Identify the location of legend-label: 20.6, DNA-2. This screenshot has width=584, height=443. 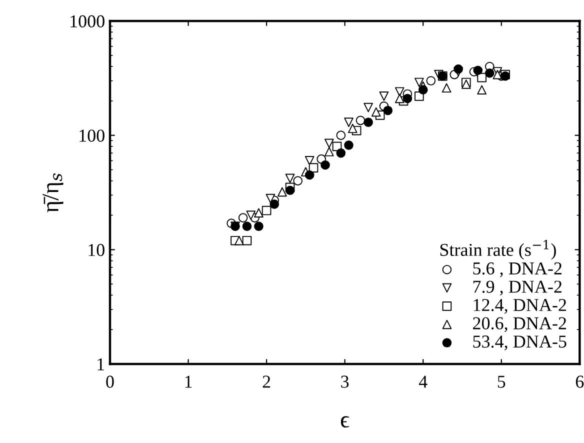
(519, 324).